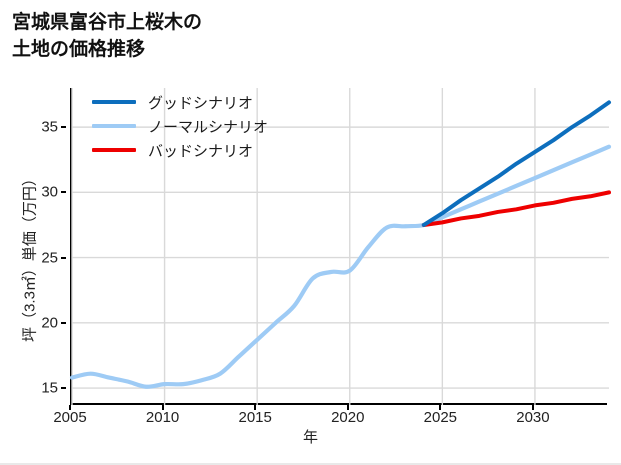 The image size is (621, 465). Describe the element at coordinates (49, 388) in the screenshot. I see `y-tick-label: 15` at that location.